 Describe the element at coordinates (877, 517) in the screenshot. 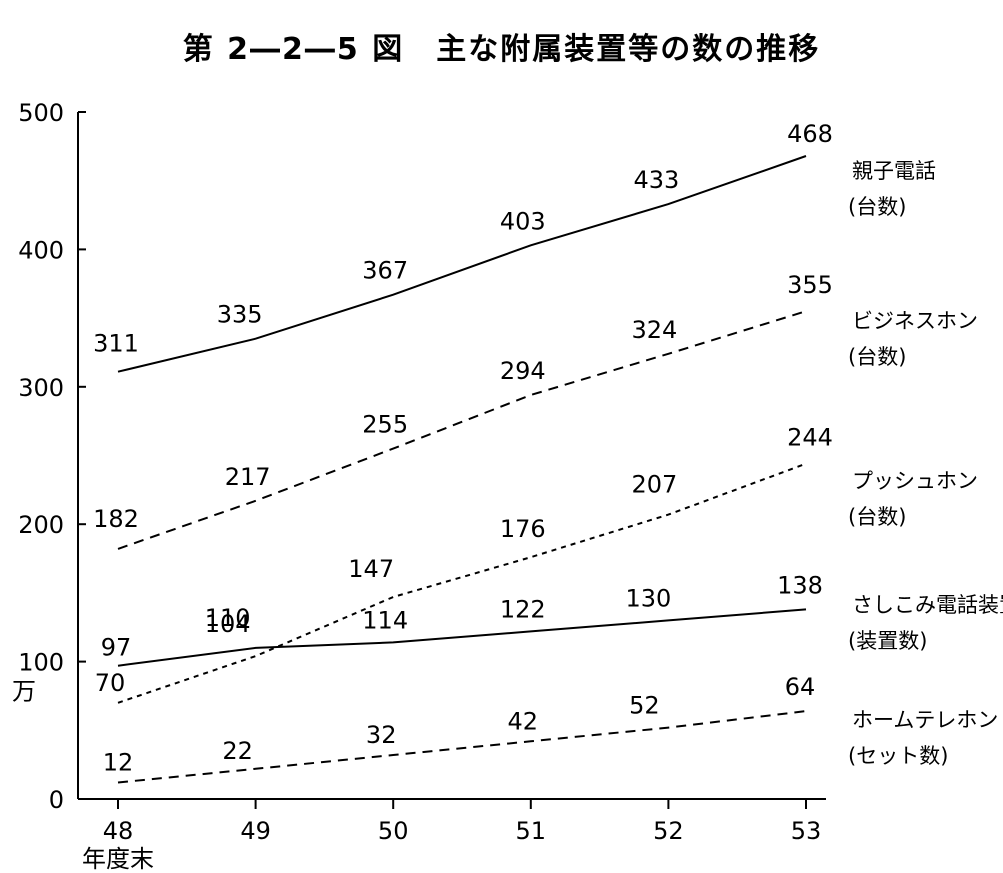

I see `series-unit-2: (台数)` at that location.